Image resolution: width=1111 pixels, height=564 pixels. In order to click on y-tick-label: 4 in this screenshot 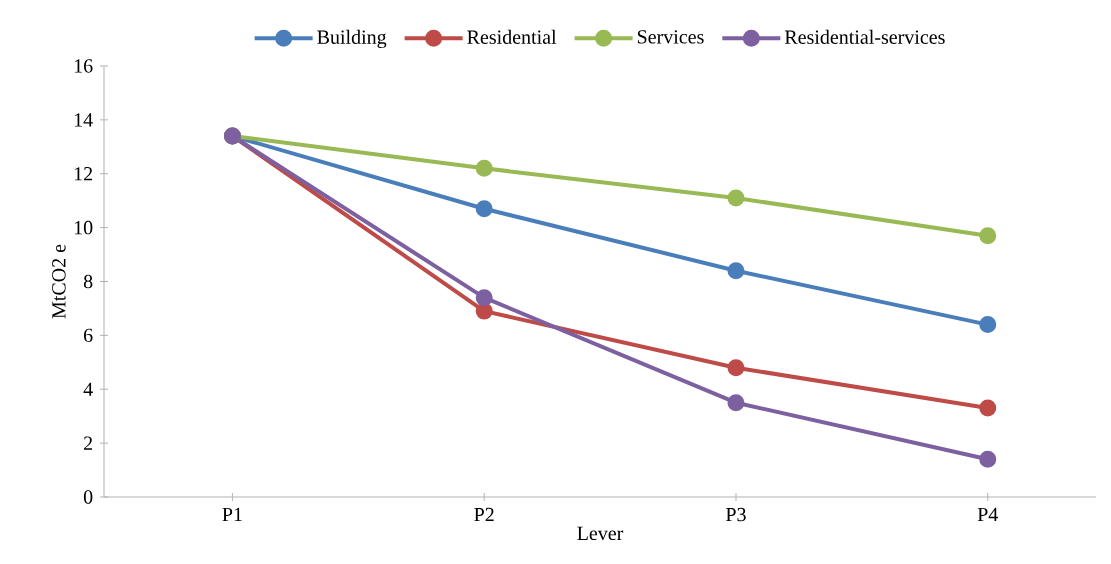, I will do `click(88, 389)`.